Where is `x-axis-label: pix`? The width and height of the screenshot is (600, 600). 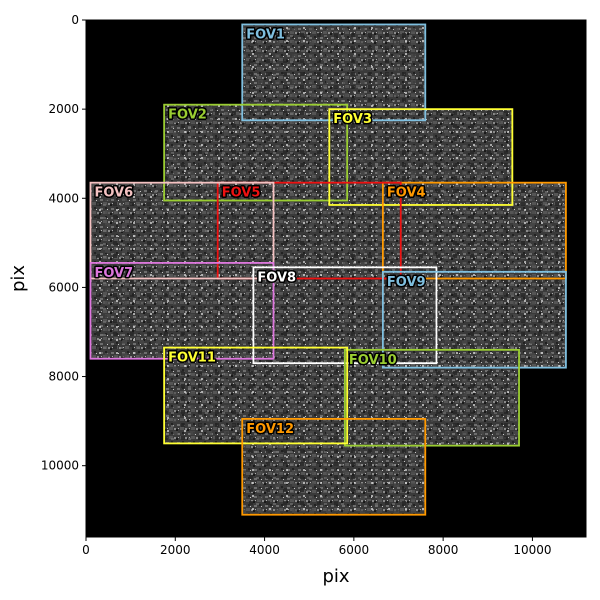
x-axis-label: pix is located at coordinates (335, 576).